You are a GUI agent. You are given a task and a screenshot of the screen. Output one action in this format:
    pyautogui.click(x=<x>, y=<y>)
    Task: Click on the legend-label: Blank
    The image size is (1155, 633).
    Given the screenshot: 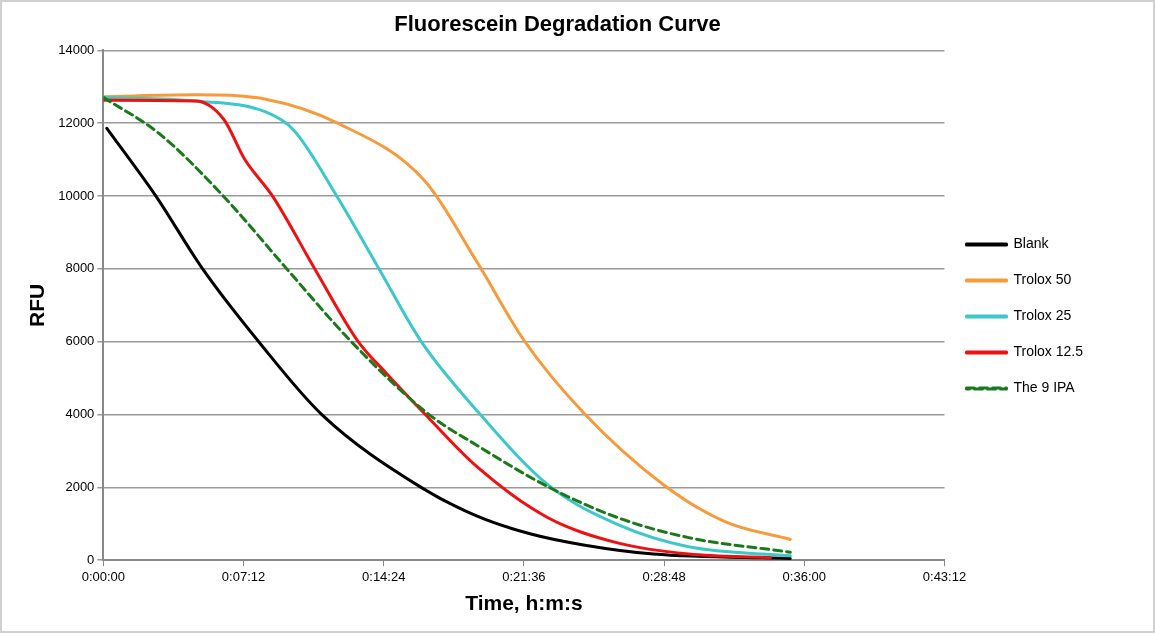 What is the action you would take?
    pyautogui.click(x=1031, y=243)
    